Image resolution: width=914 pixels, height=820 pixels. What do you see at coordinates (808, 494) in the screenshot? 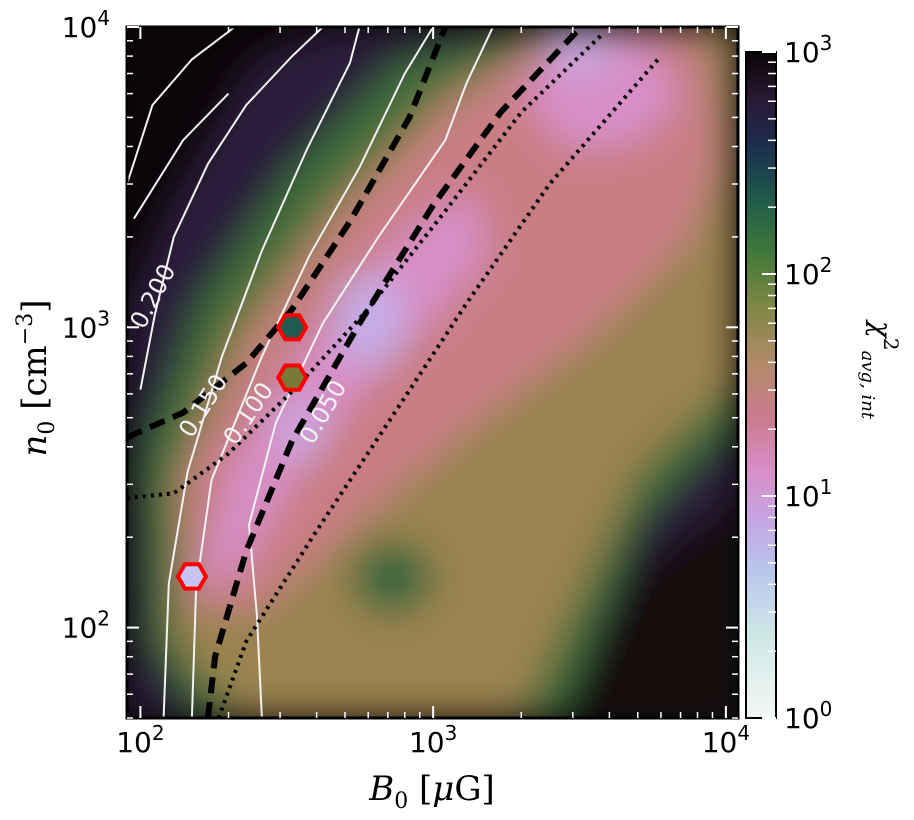
I see `colorbar-tick-label: 10¹` at bounding box center [808, 494].